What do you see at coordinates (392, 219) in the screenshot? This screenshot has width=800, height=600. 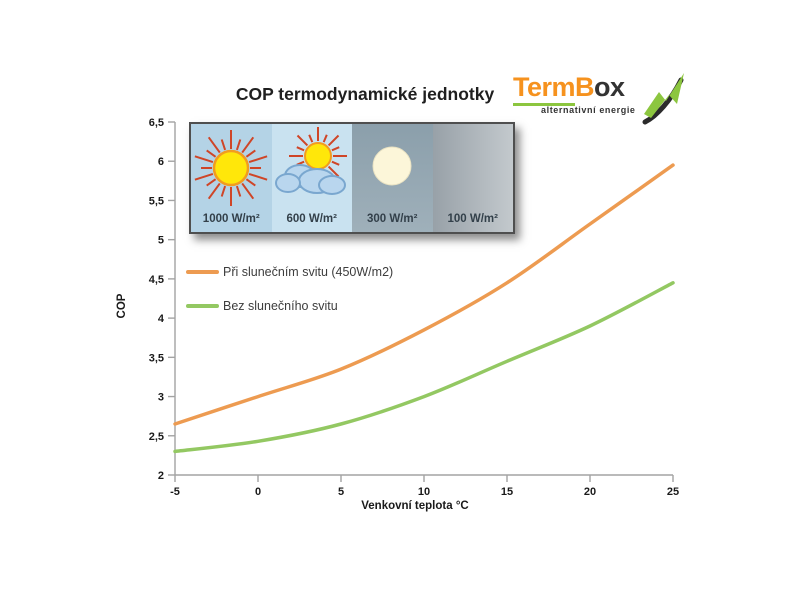 I see `inset-label-300: 300 W/m²` at bounding box center [392, 219].